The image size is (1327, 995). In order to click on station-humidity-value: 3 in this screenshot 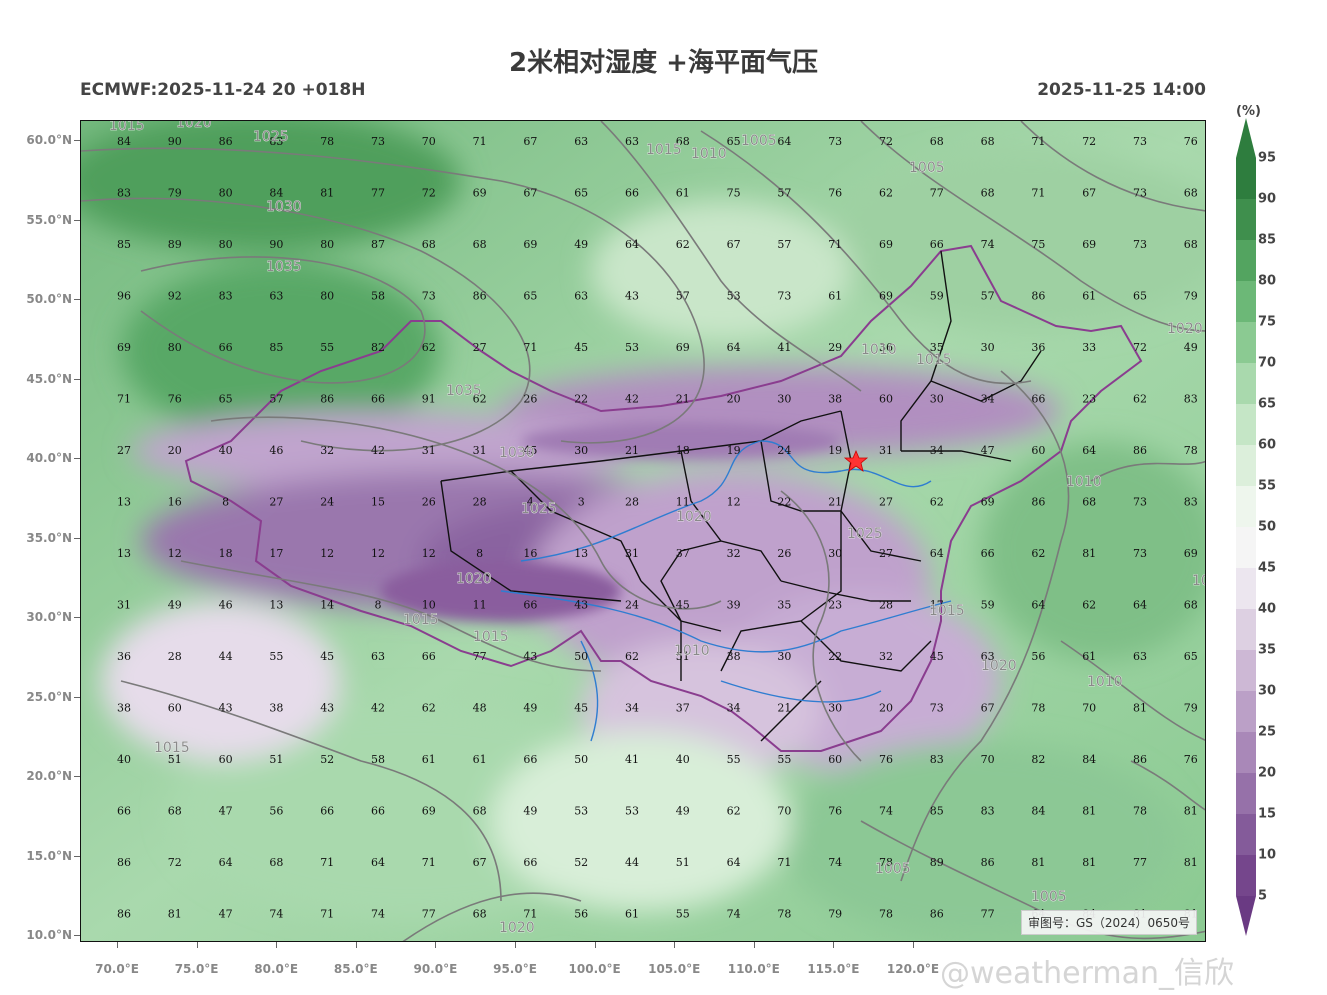, I will do `click(581, 502)`.